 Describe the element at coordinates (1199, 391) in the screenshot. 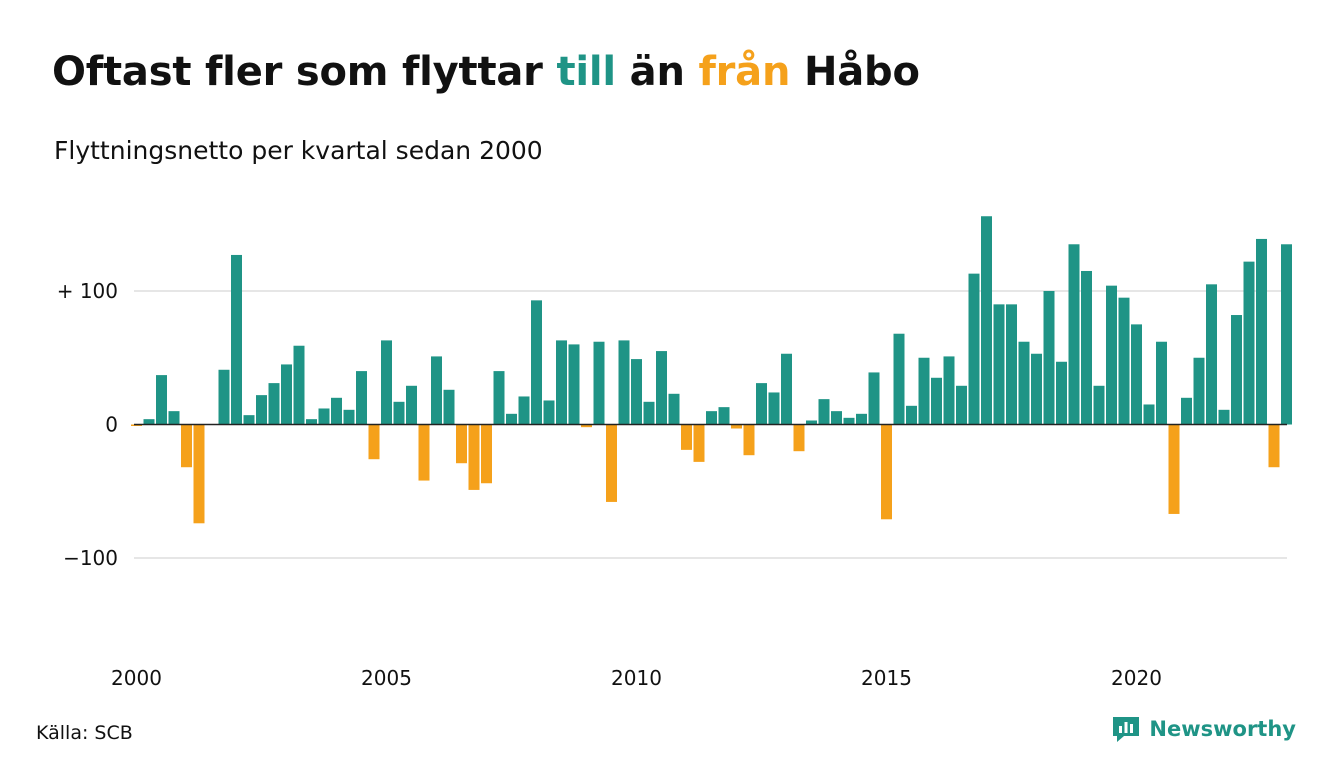

I see `bar: 2021 K2: 50` at that location.